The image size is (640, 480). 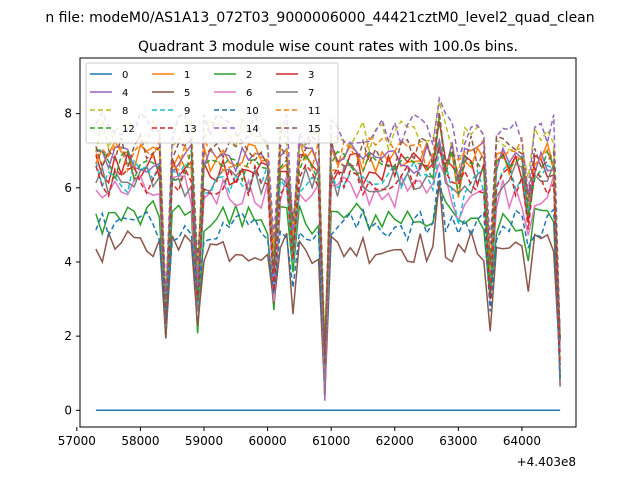 I want to click on legend-box, so click(x=212, y=103).